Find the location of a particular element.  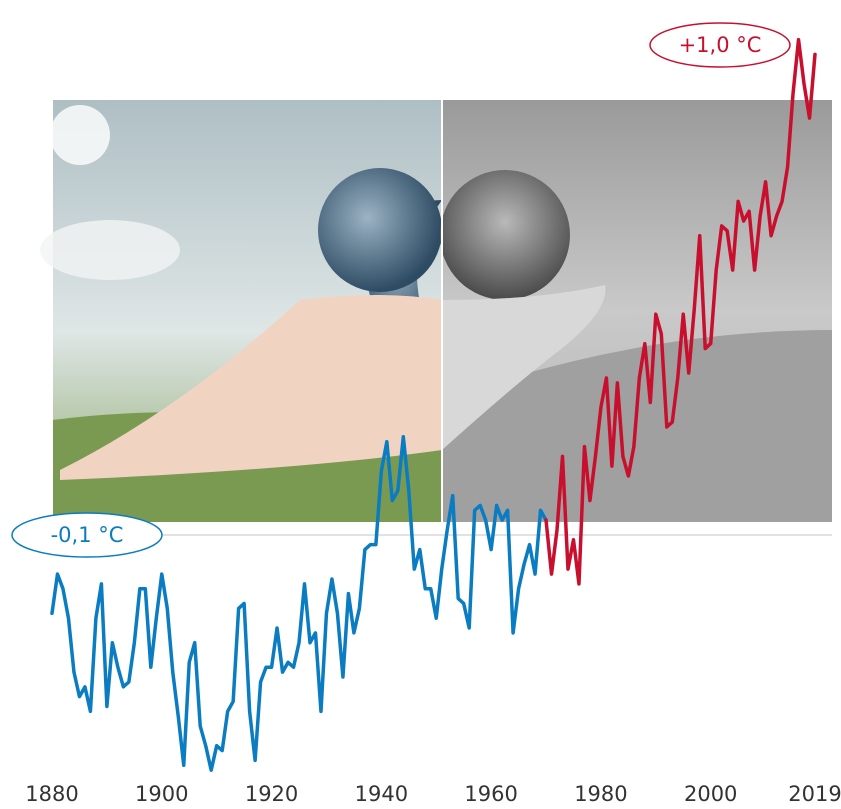

x-tick-label: 2000 is located at coordinates (710, 794).